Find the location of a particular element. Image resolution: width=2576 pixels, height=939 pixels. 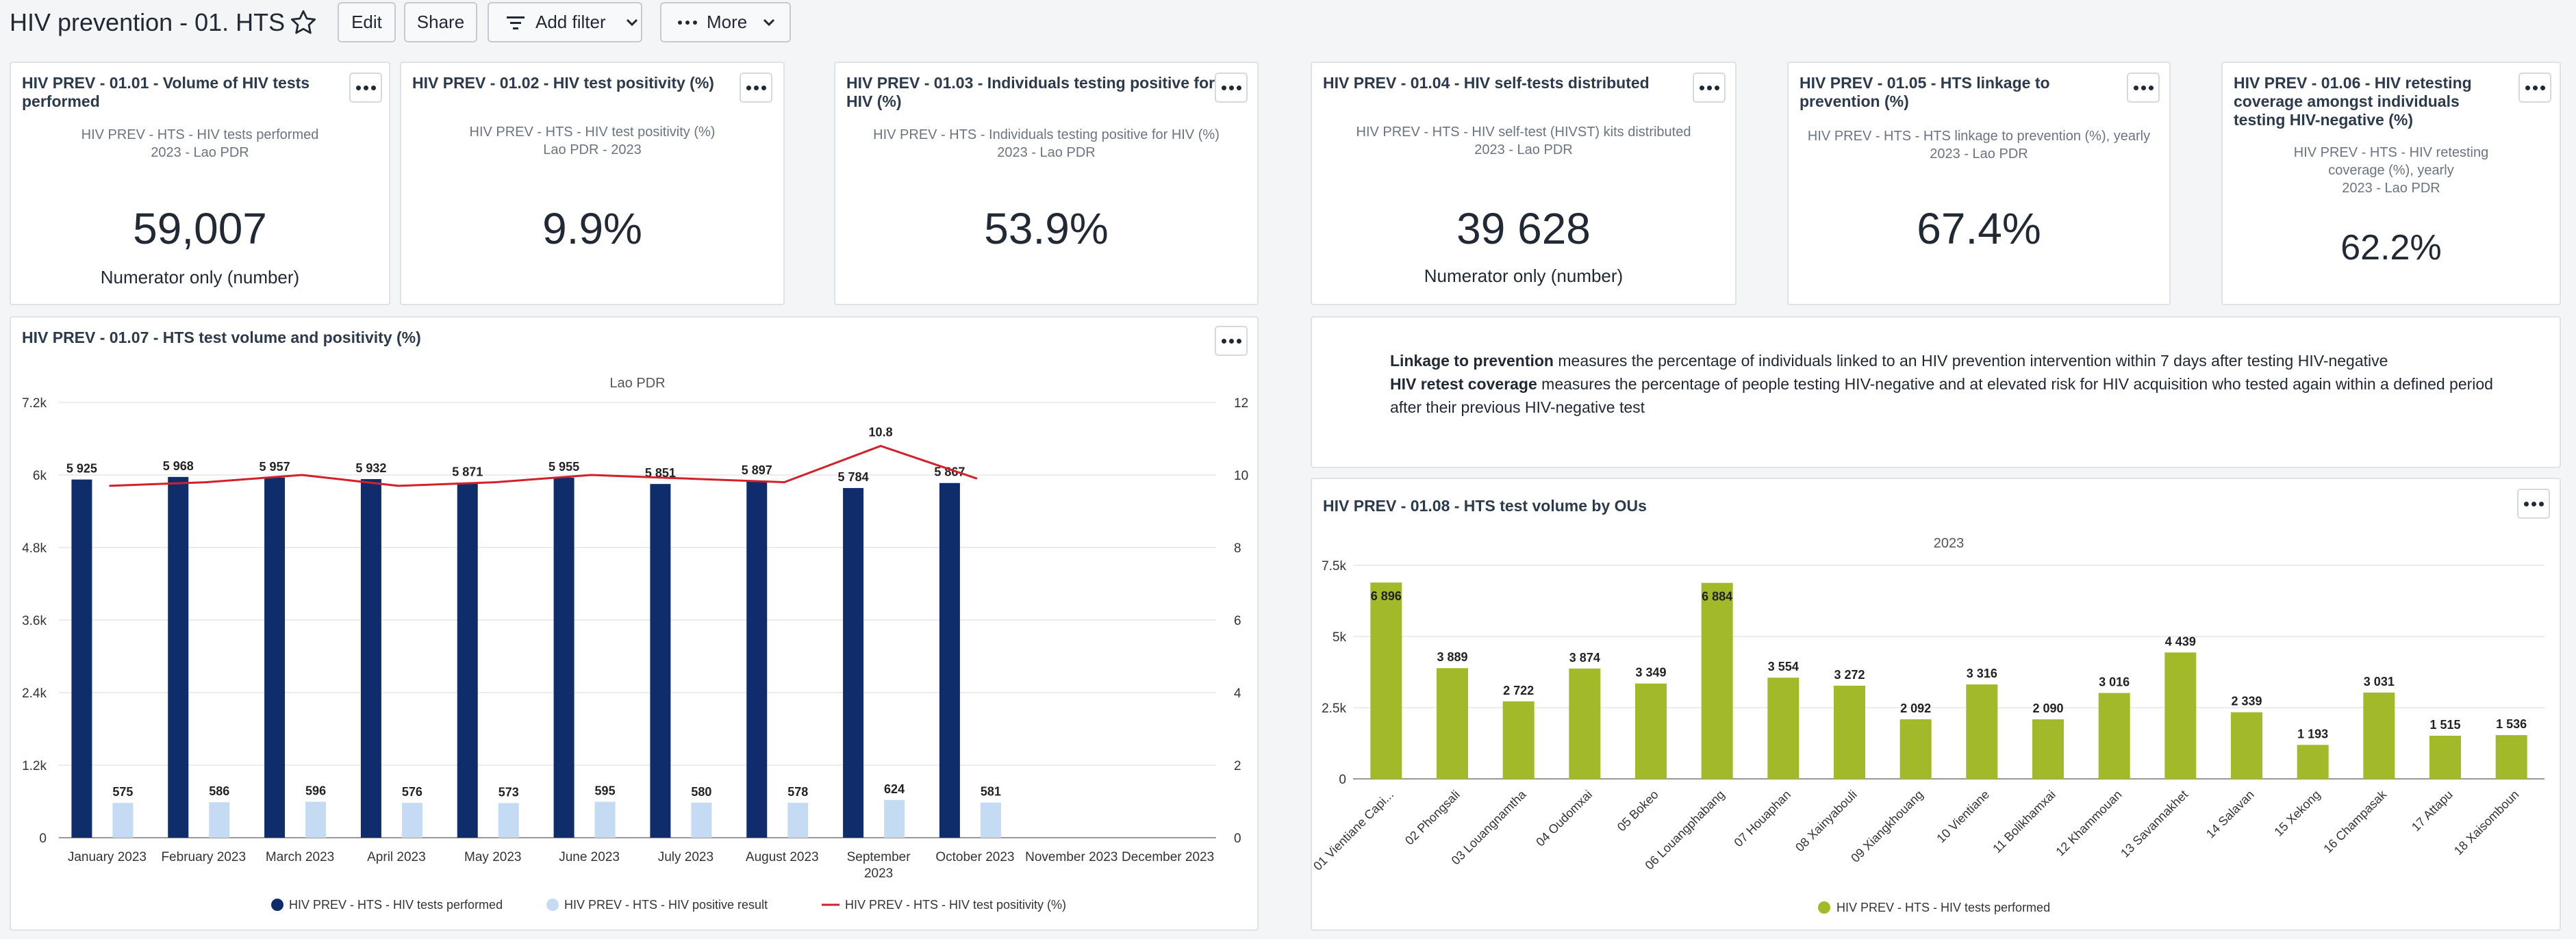

y2-axis-tick-label: 12 is located at coordinates (1241, 403).